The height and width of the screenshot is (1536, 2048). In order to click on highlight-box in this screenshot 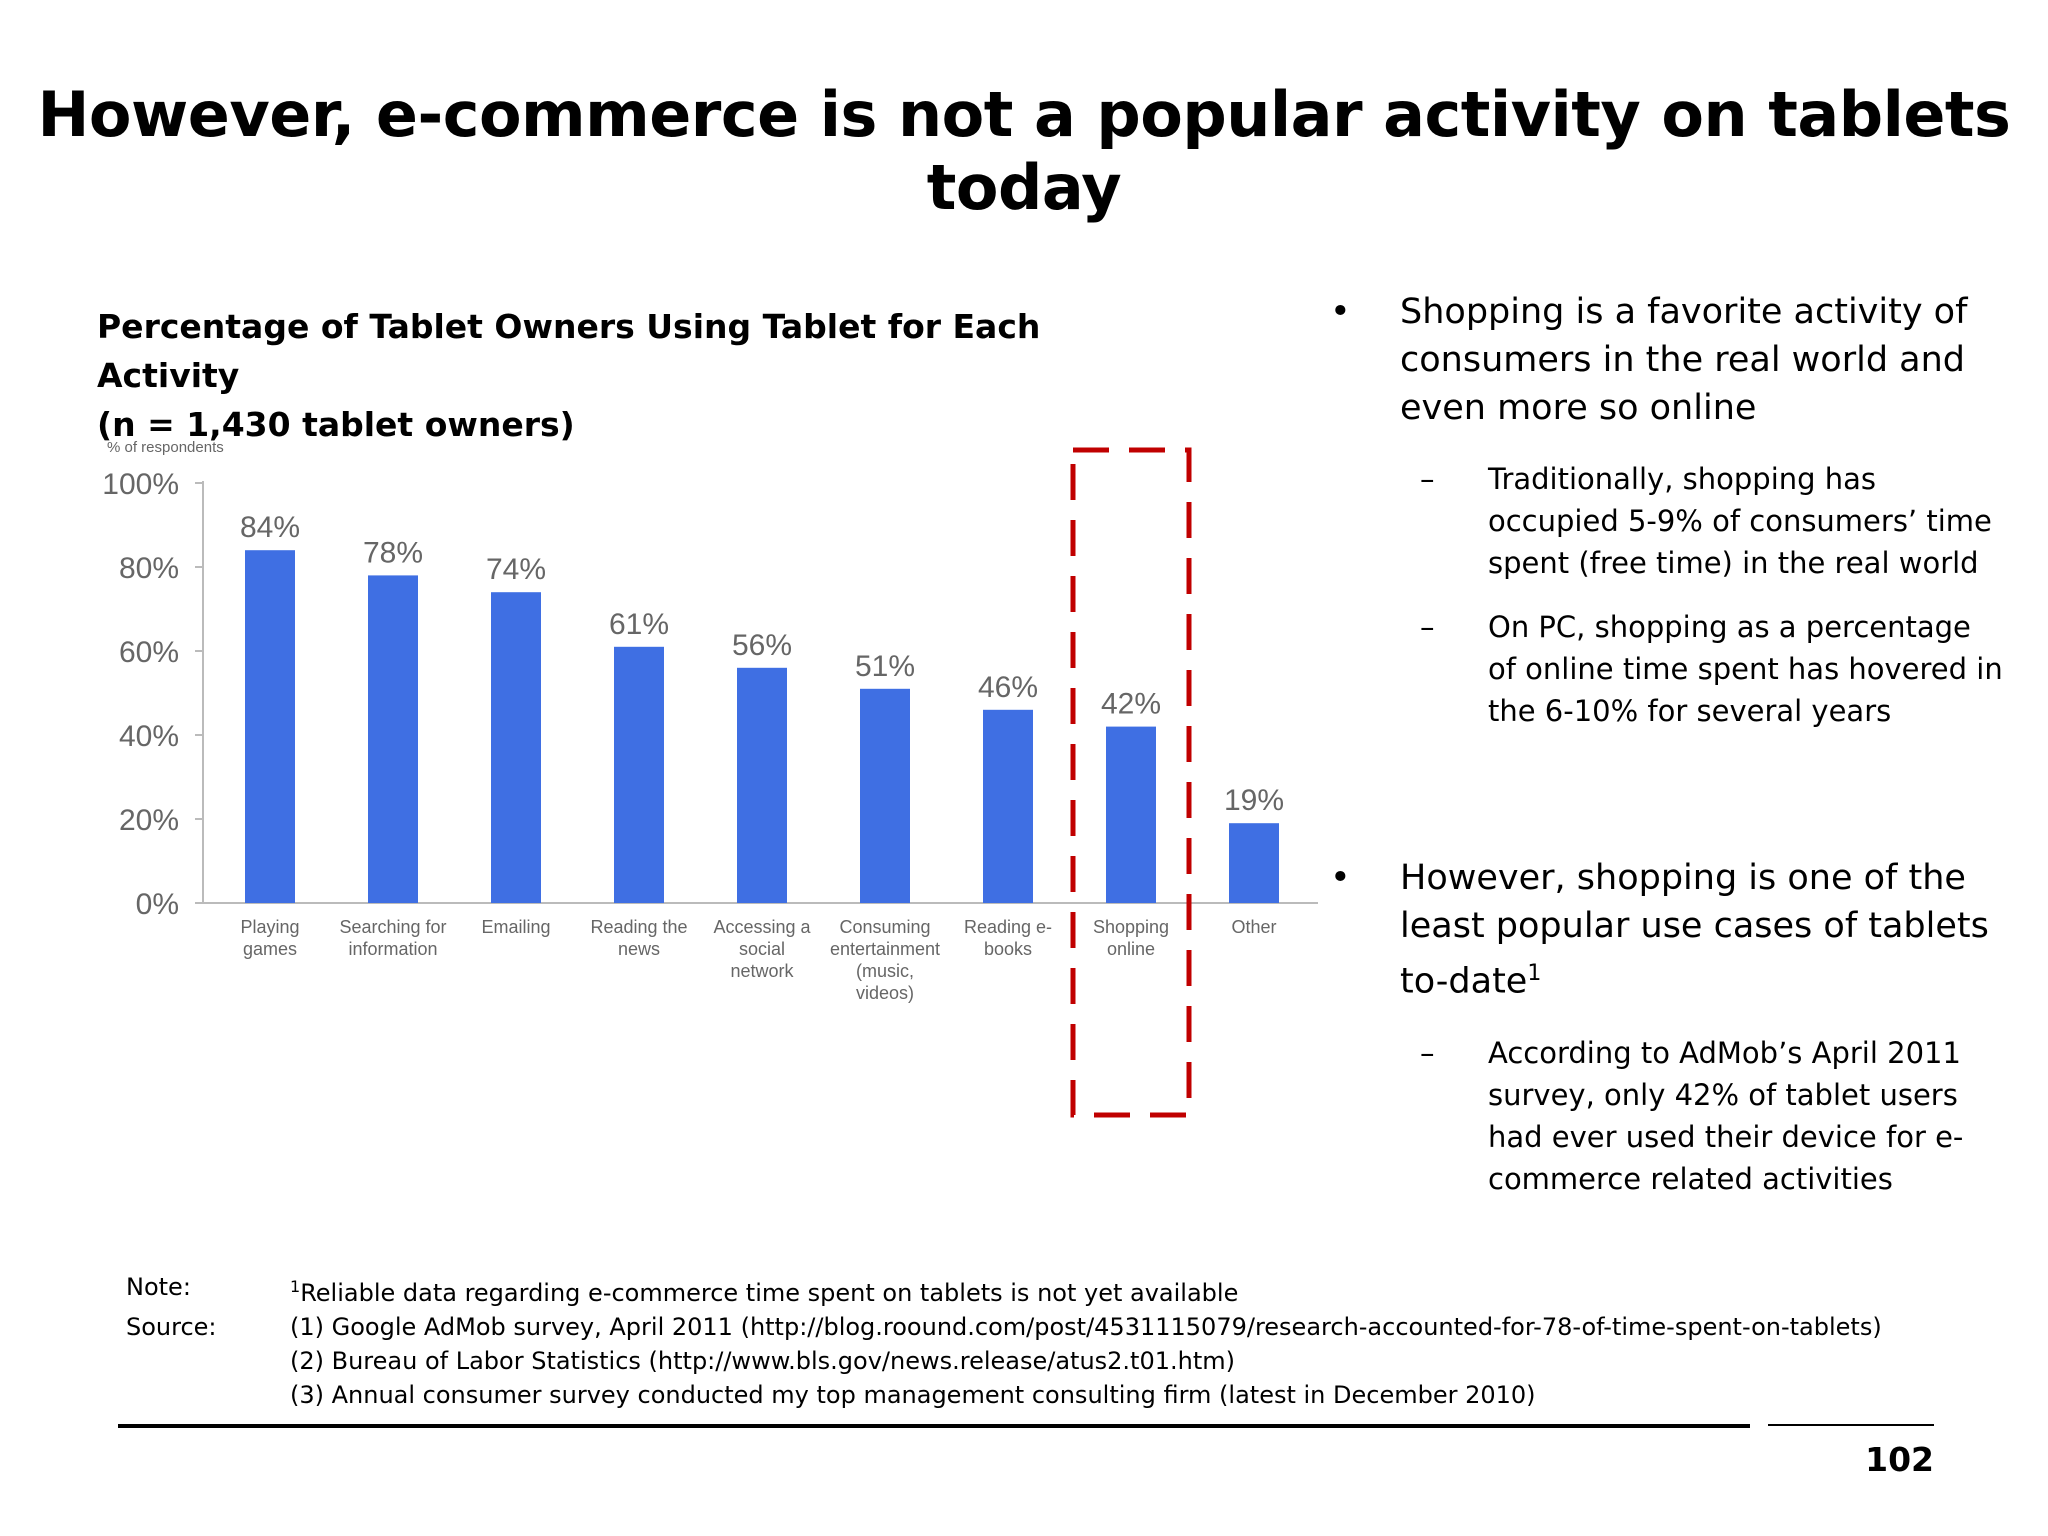, I will do `click(1131, 782)`.